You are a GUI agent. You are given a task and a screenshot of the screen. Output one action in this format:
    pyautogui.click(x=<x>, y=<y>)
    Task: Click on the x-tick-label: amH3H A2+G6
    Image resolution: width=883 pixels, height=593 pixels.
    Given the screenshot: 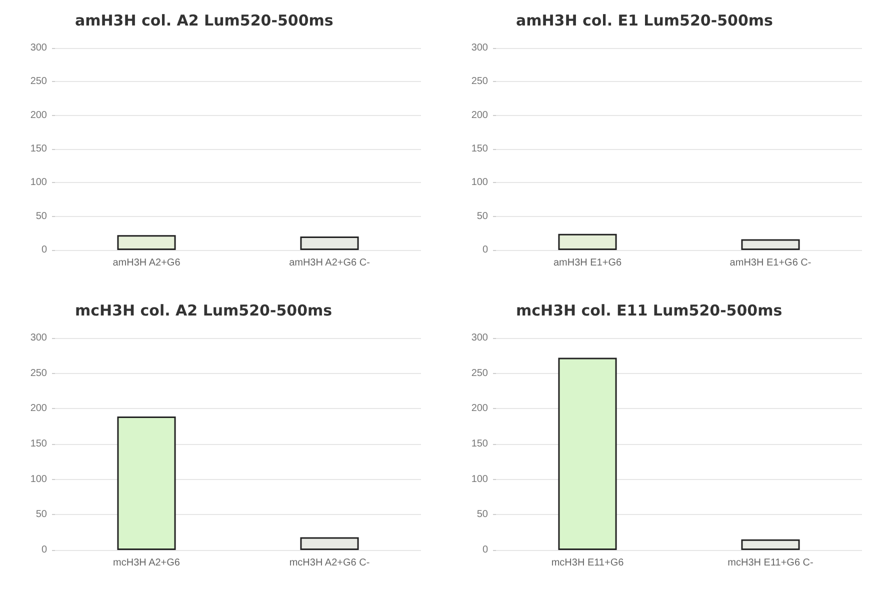 What is the action you would take?
    pyautogui.click(x=146, y=263)
    